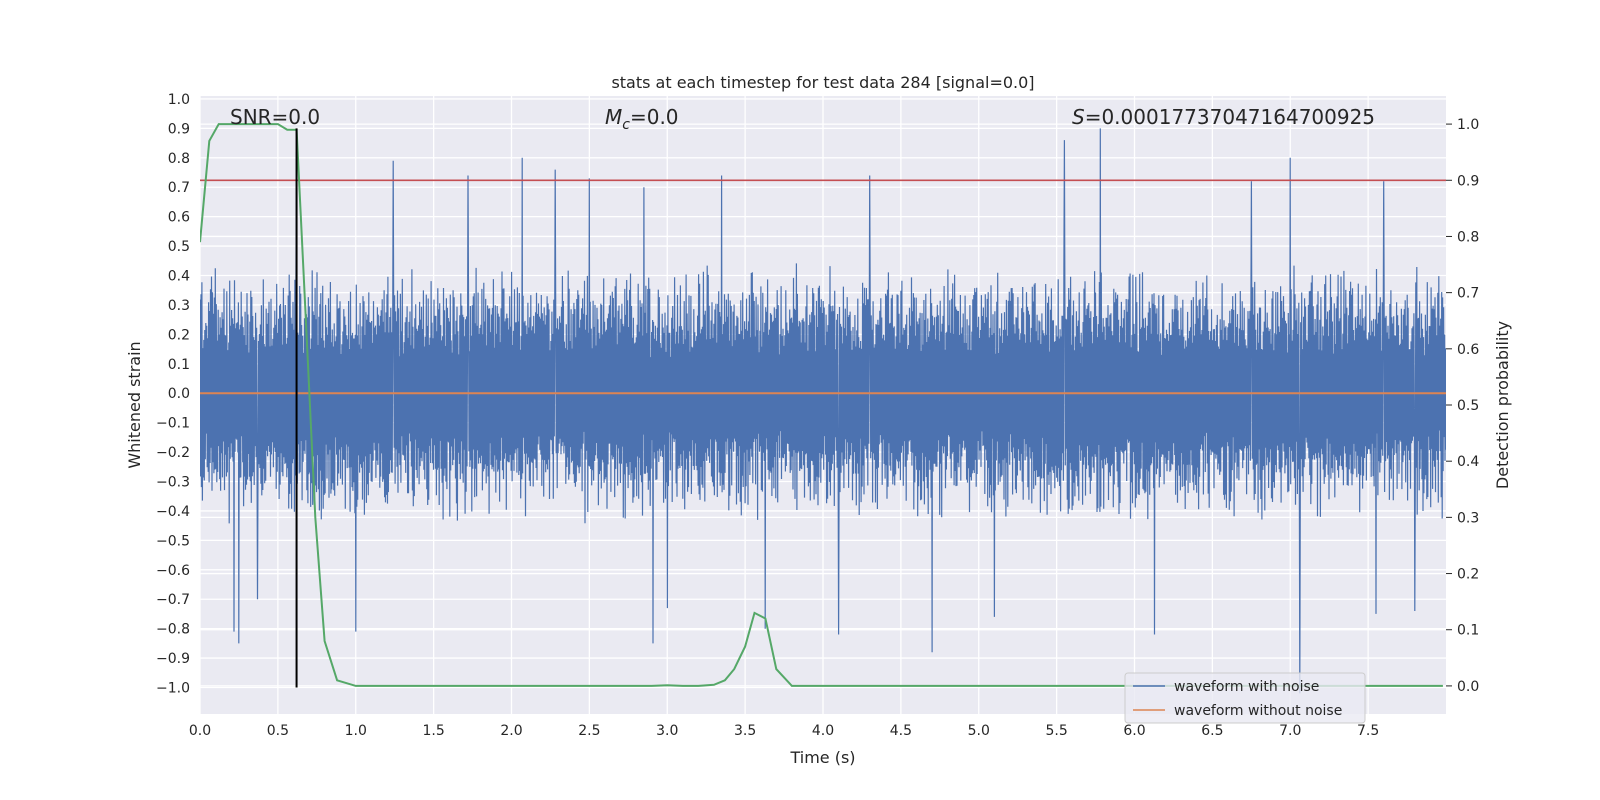 The image size is (1600, 800). What do you see at coordinates (134, 404) in the screenshot?
I see `y-left-axis-label: Whitened strain` at bounding box center [134, 404].